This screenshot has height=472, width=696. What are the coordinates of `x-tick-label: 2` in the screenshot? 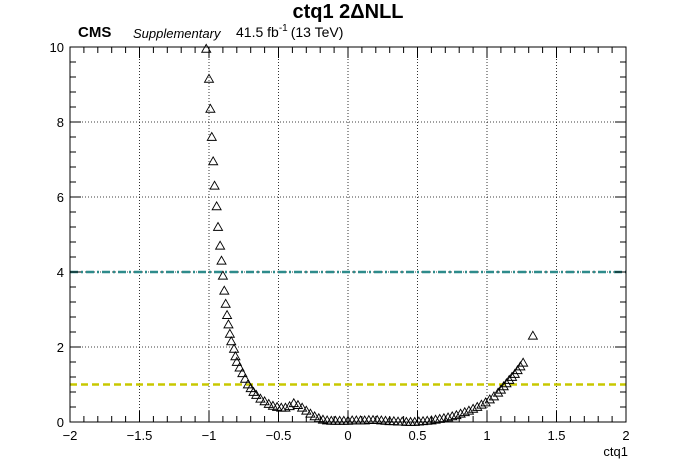 It's located at (625, 435).